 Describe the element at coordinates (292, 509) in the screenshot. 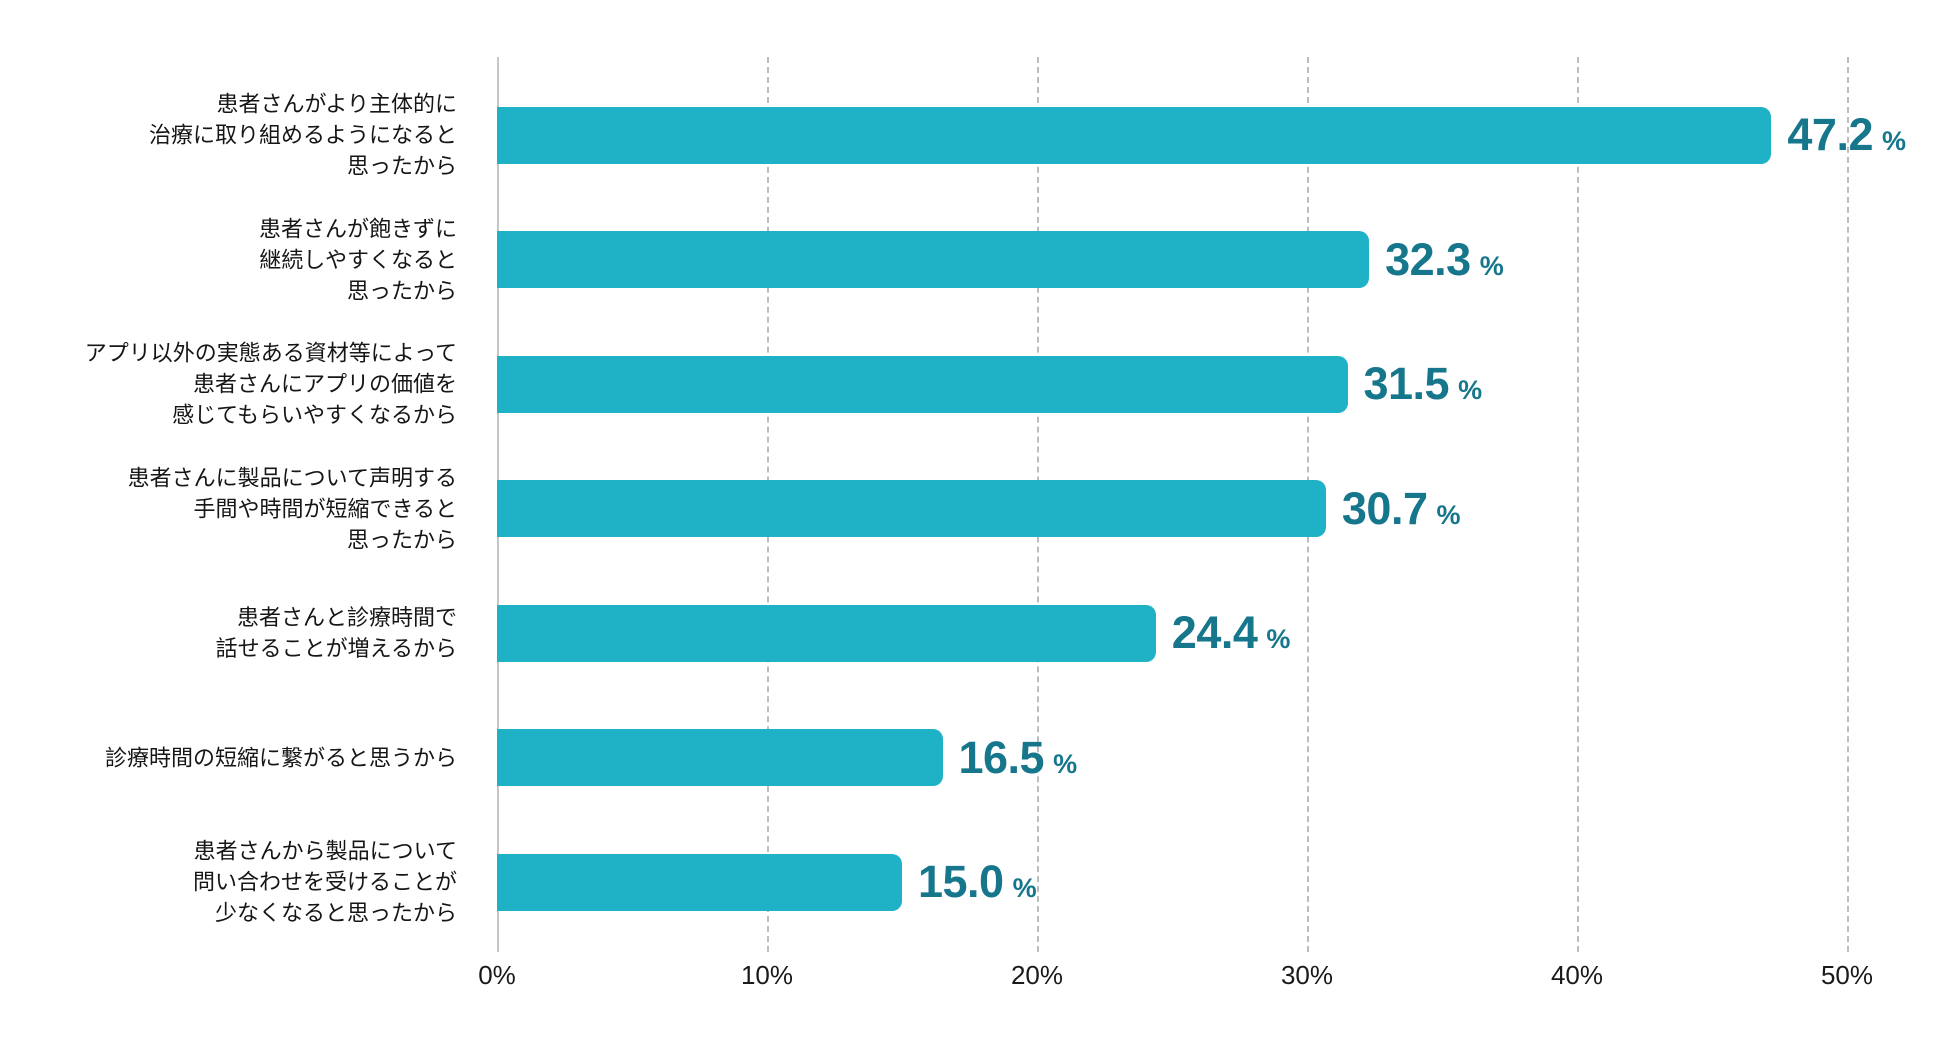

I see `category-label: 患者さんに製品について声明する 手間や時間が短縮できると 思ったから` at that location.